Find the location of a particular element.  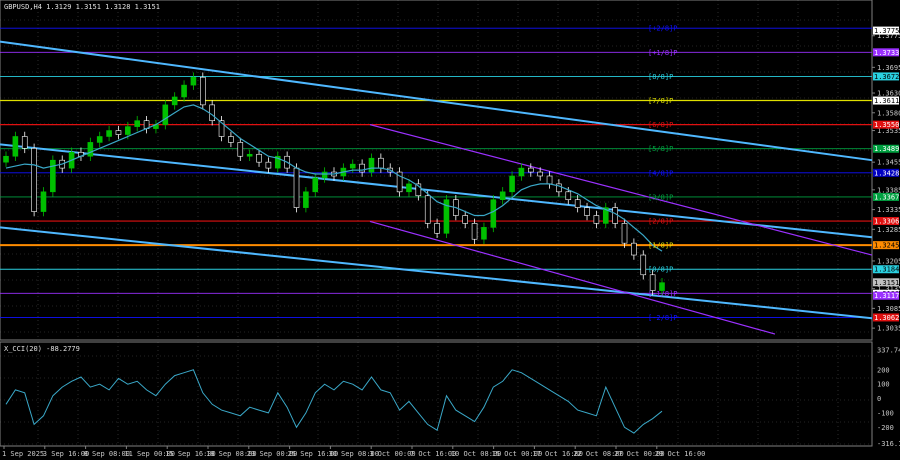

cci-title: X_CCI(20) -88.2779 is located at coordinates (42, 349).